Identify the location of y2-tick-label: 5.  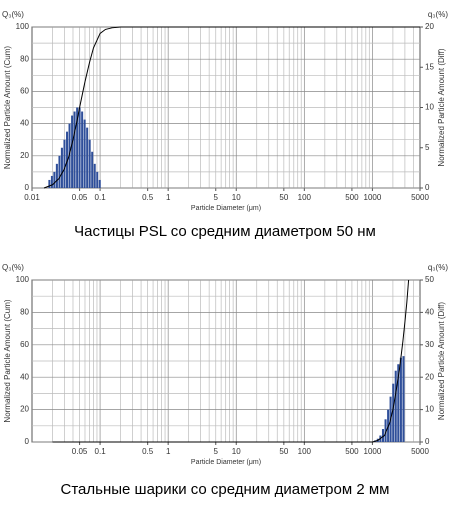
(427, 147).